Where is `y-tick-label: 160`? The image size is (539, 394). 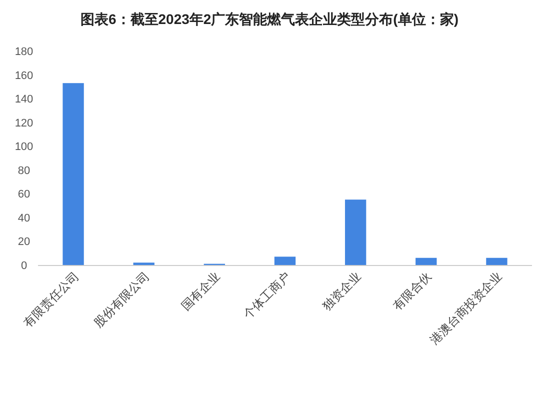 y-tick-label: 160 is located at coordinates (24, 76).